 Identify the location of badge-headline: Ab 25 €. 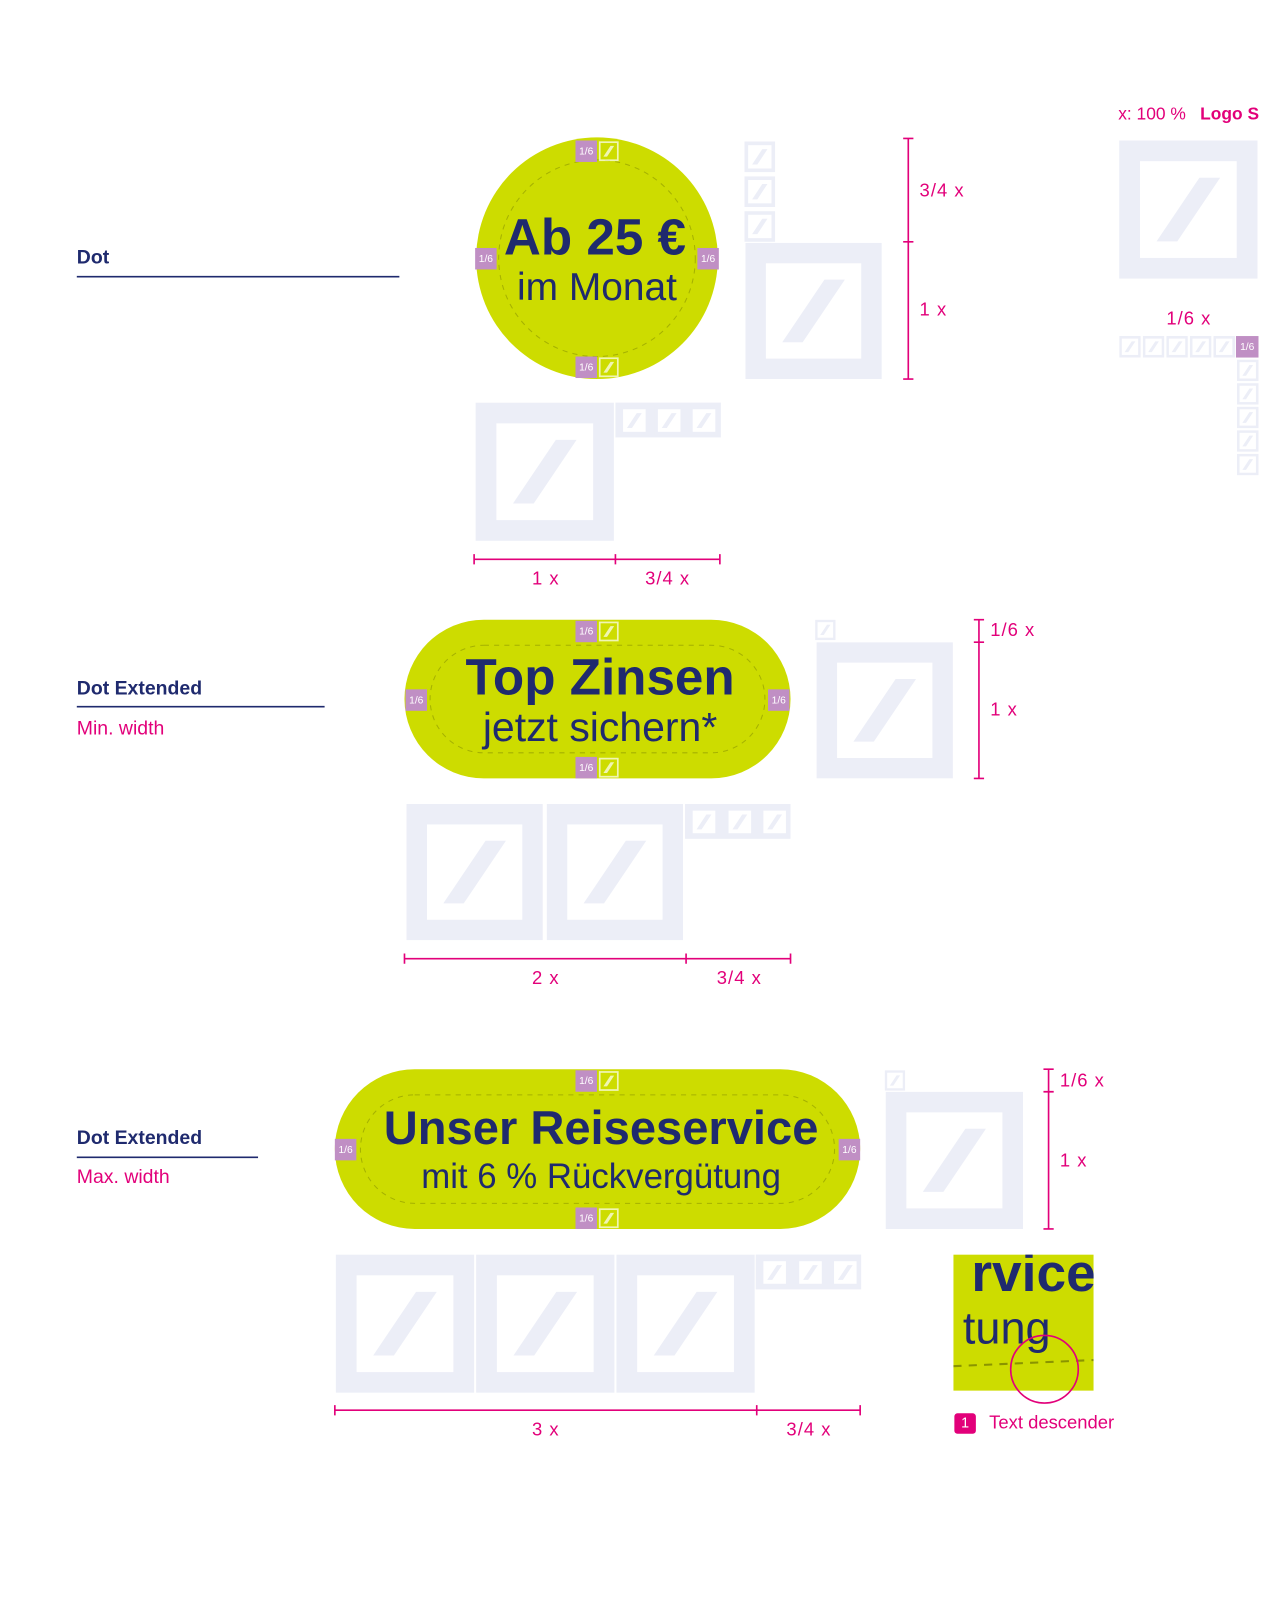
(595, 236).